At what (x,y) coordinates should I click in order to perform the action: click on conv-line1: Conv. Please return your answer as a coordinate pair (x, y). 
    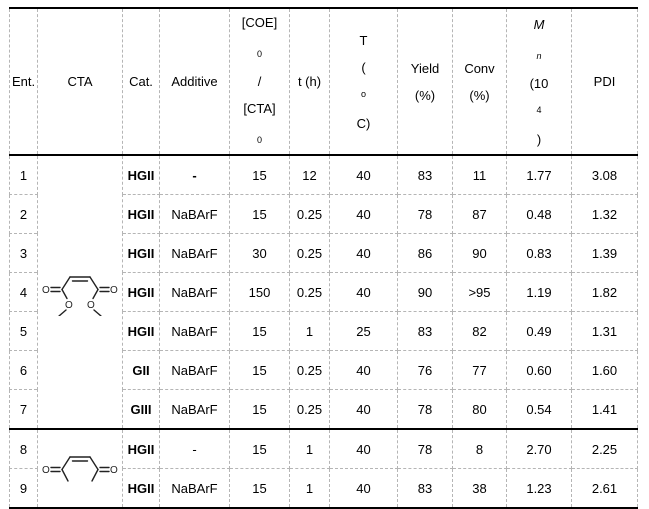
    Looking at the image, I should click on (479, 68).